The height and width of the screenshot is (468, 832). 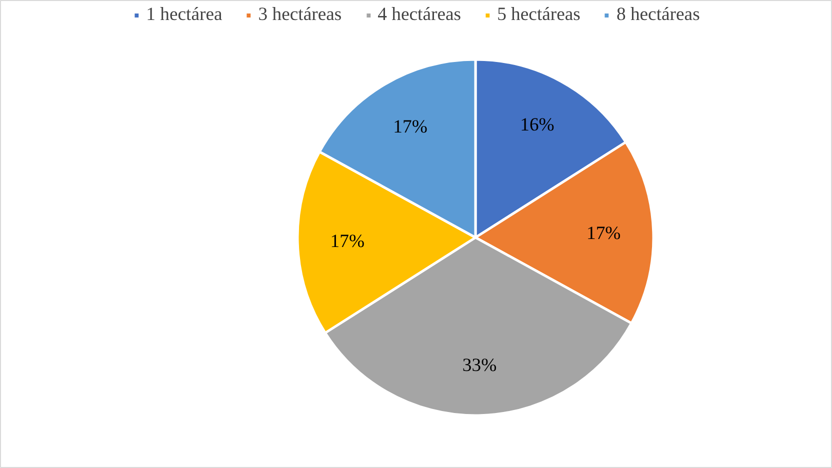 I want to click on data-label: 16%, so click(x=537, y=125).